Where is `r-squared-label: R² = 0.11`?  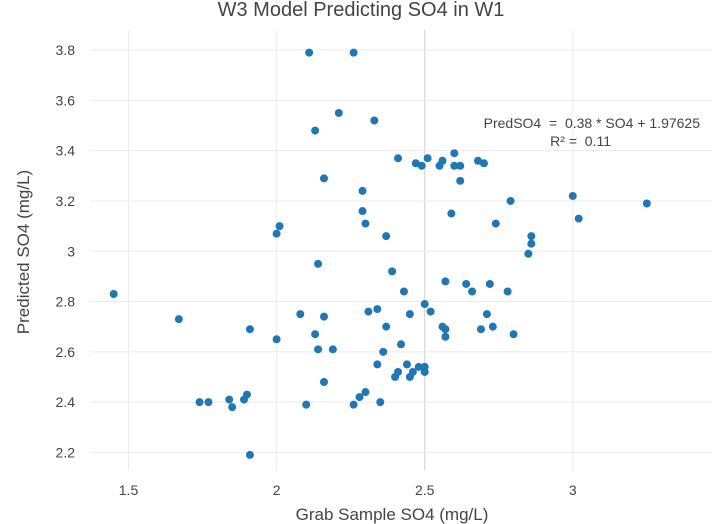 r-squared-label: R² = 0.11 is located at coordinates (580, 141).